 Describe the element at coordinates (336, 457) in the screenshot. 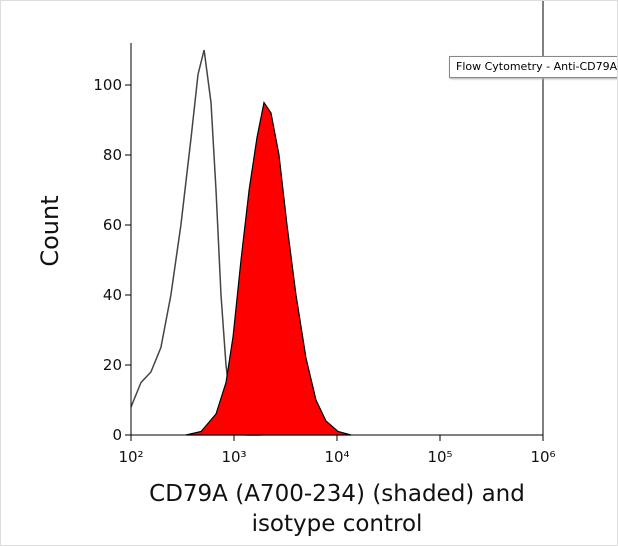

I see `x-tick-label: 10⁴` at that location.